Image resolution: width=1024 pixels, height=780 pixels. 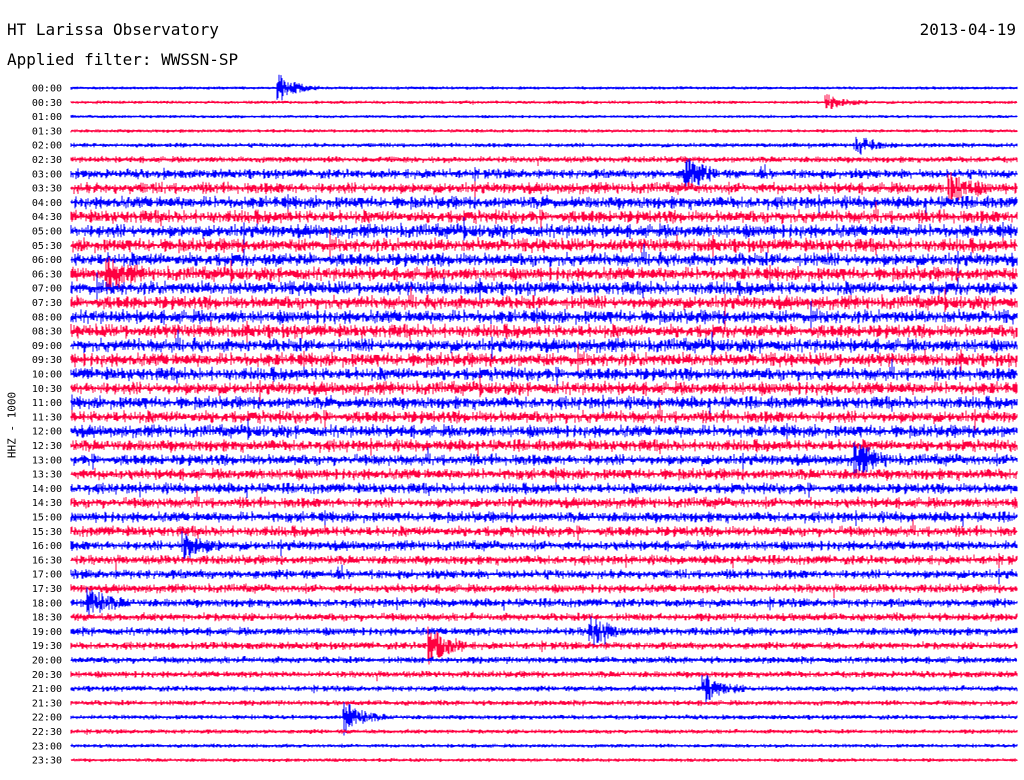 What do you see at coordinates (47, 432) in the screenshot?
I see `time-tick-label: 12:00` at bounding box center [47, 432].